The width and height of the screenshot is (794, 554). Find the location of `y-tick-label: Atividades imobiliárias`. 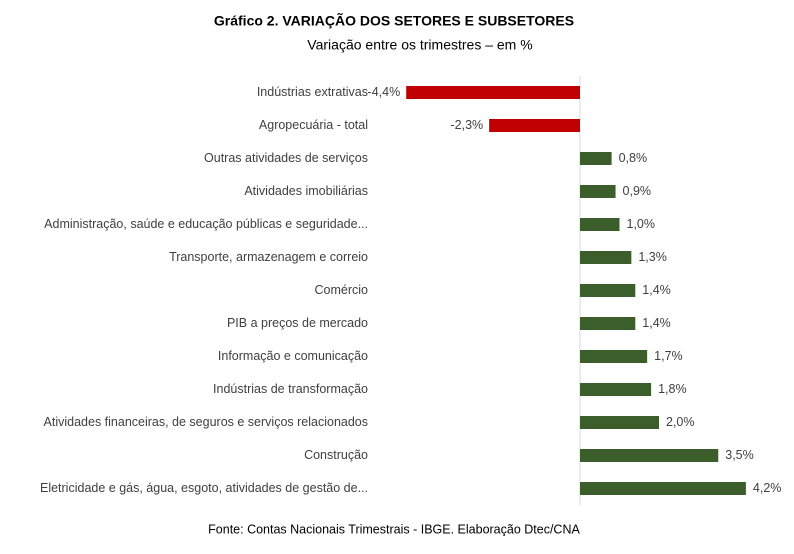

y-tick-label: Atividades imobiliárias is located at coordinates (306, 191).